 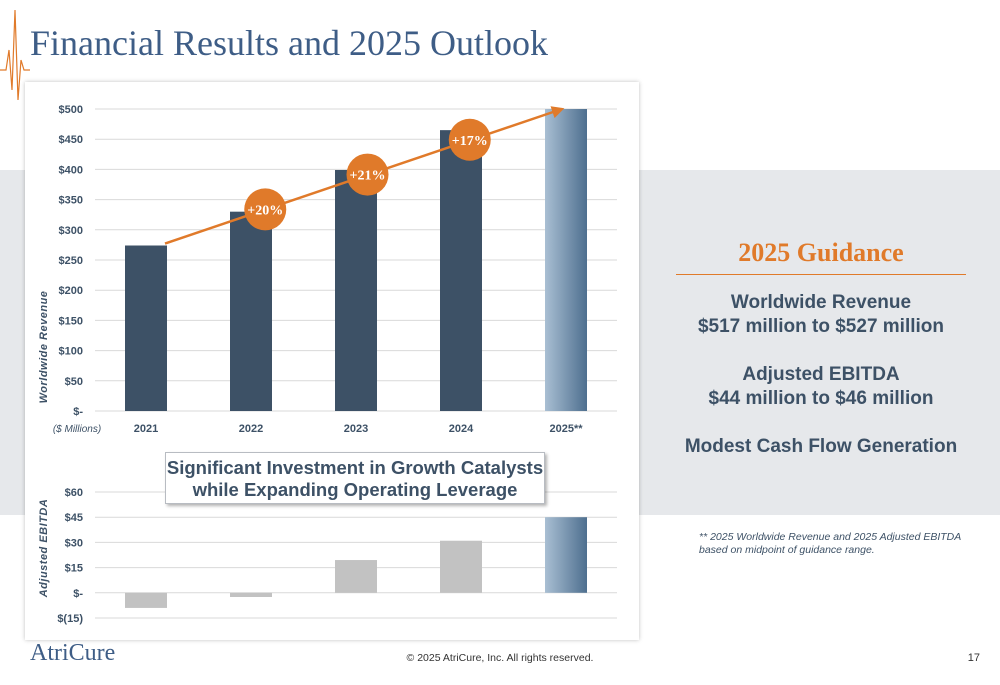 I want to click on revenue-category-label: 2023, so click(x=356, y=429).